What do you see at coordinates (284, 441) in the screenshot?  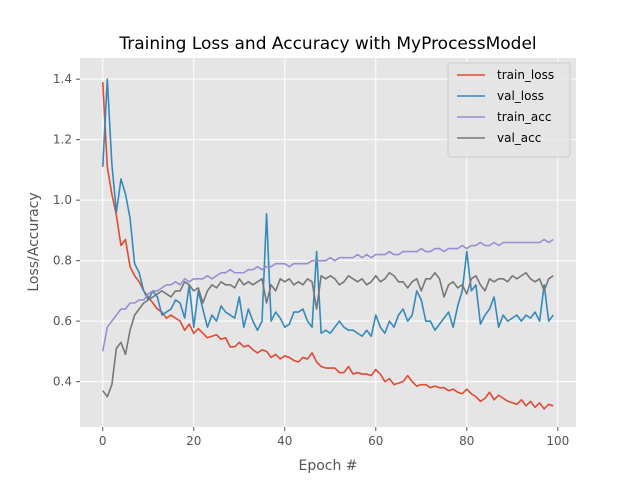 I see `x-tick-label: 40` at bounding box center [284, 441].